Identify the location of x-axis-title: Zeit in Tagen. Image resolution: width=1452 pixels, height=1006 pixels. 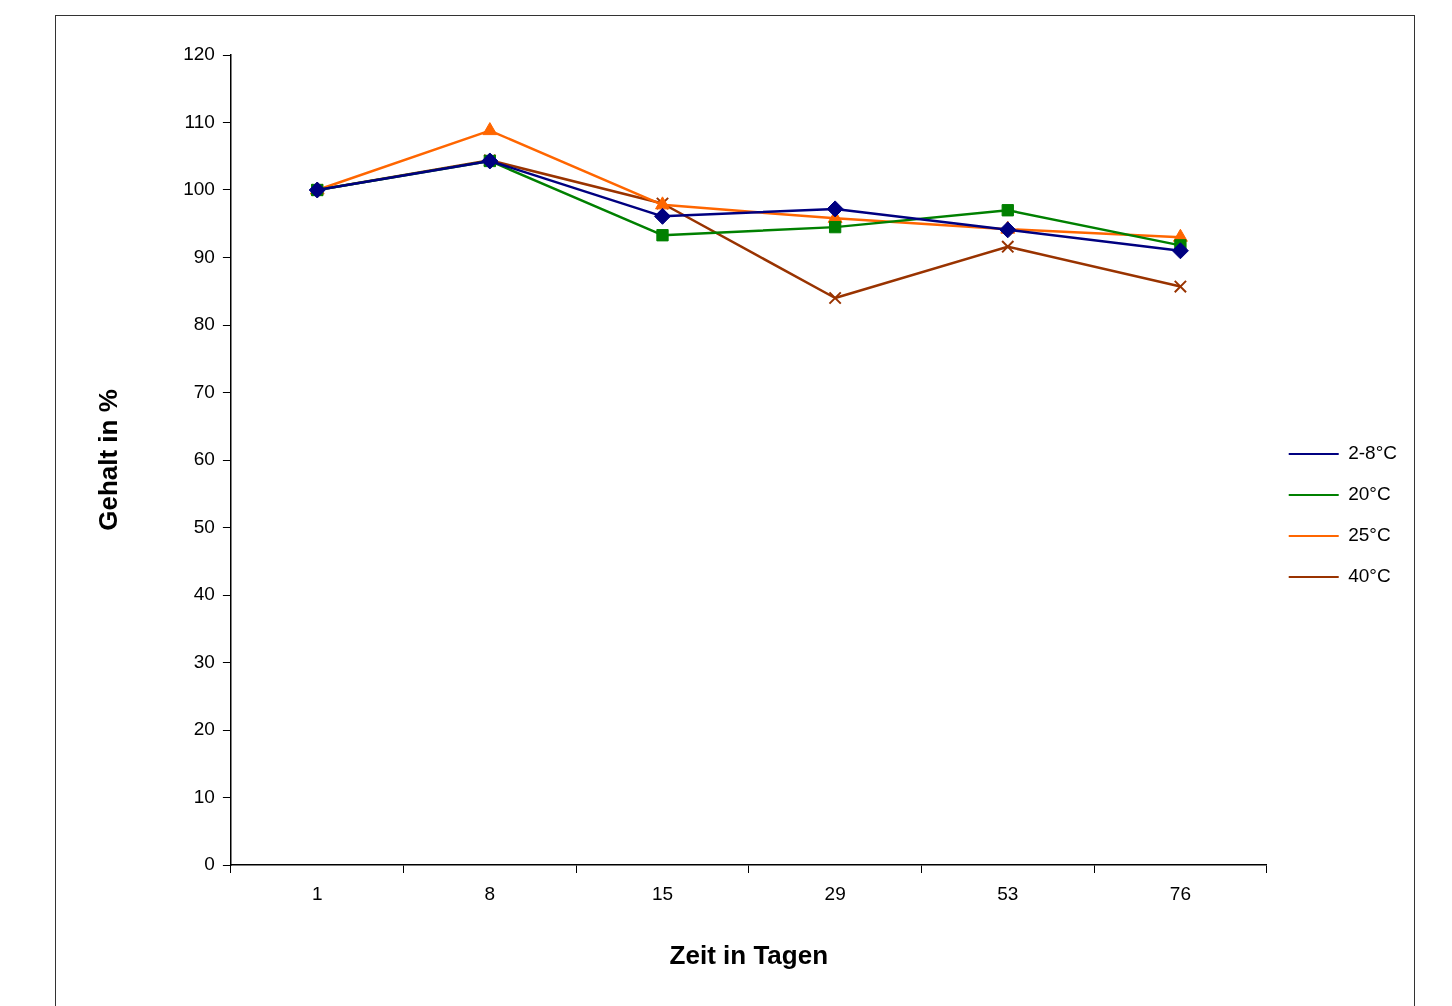
(749, 954).